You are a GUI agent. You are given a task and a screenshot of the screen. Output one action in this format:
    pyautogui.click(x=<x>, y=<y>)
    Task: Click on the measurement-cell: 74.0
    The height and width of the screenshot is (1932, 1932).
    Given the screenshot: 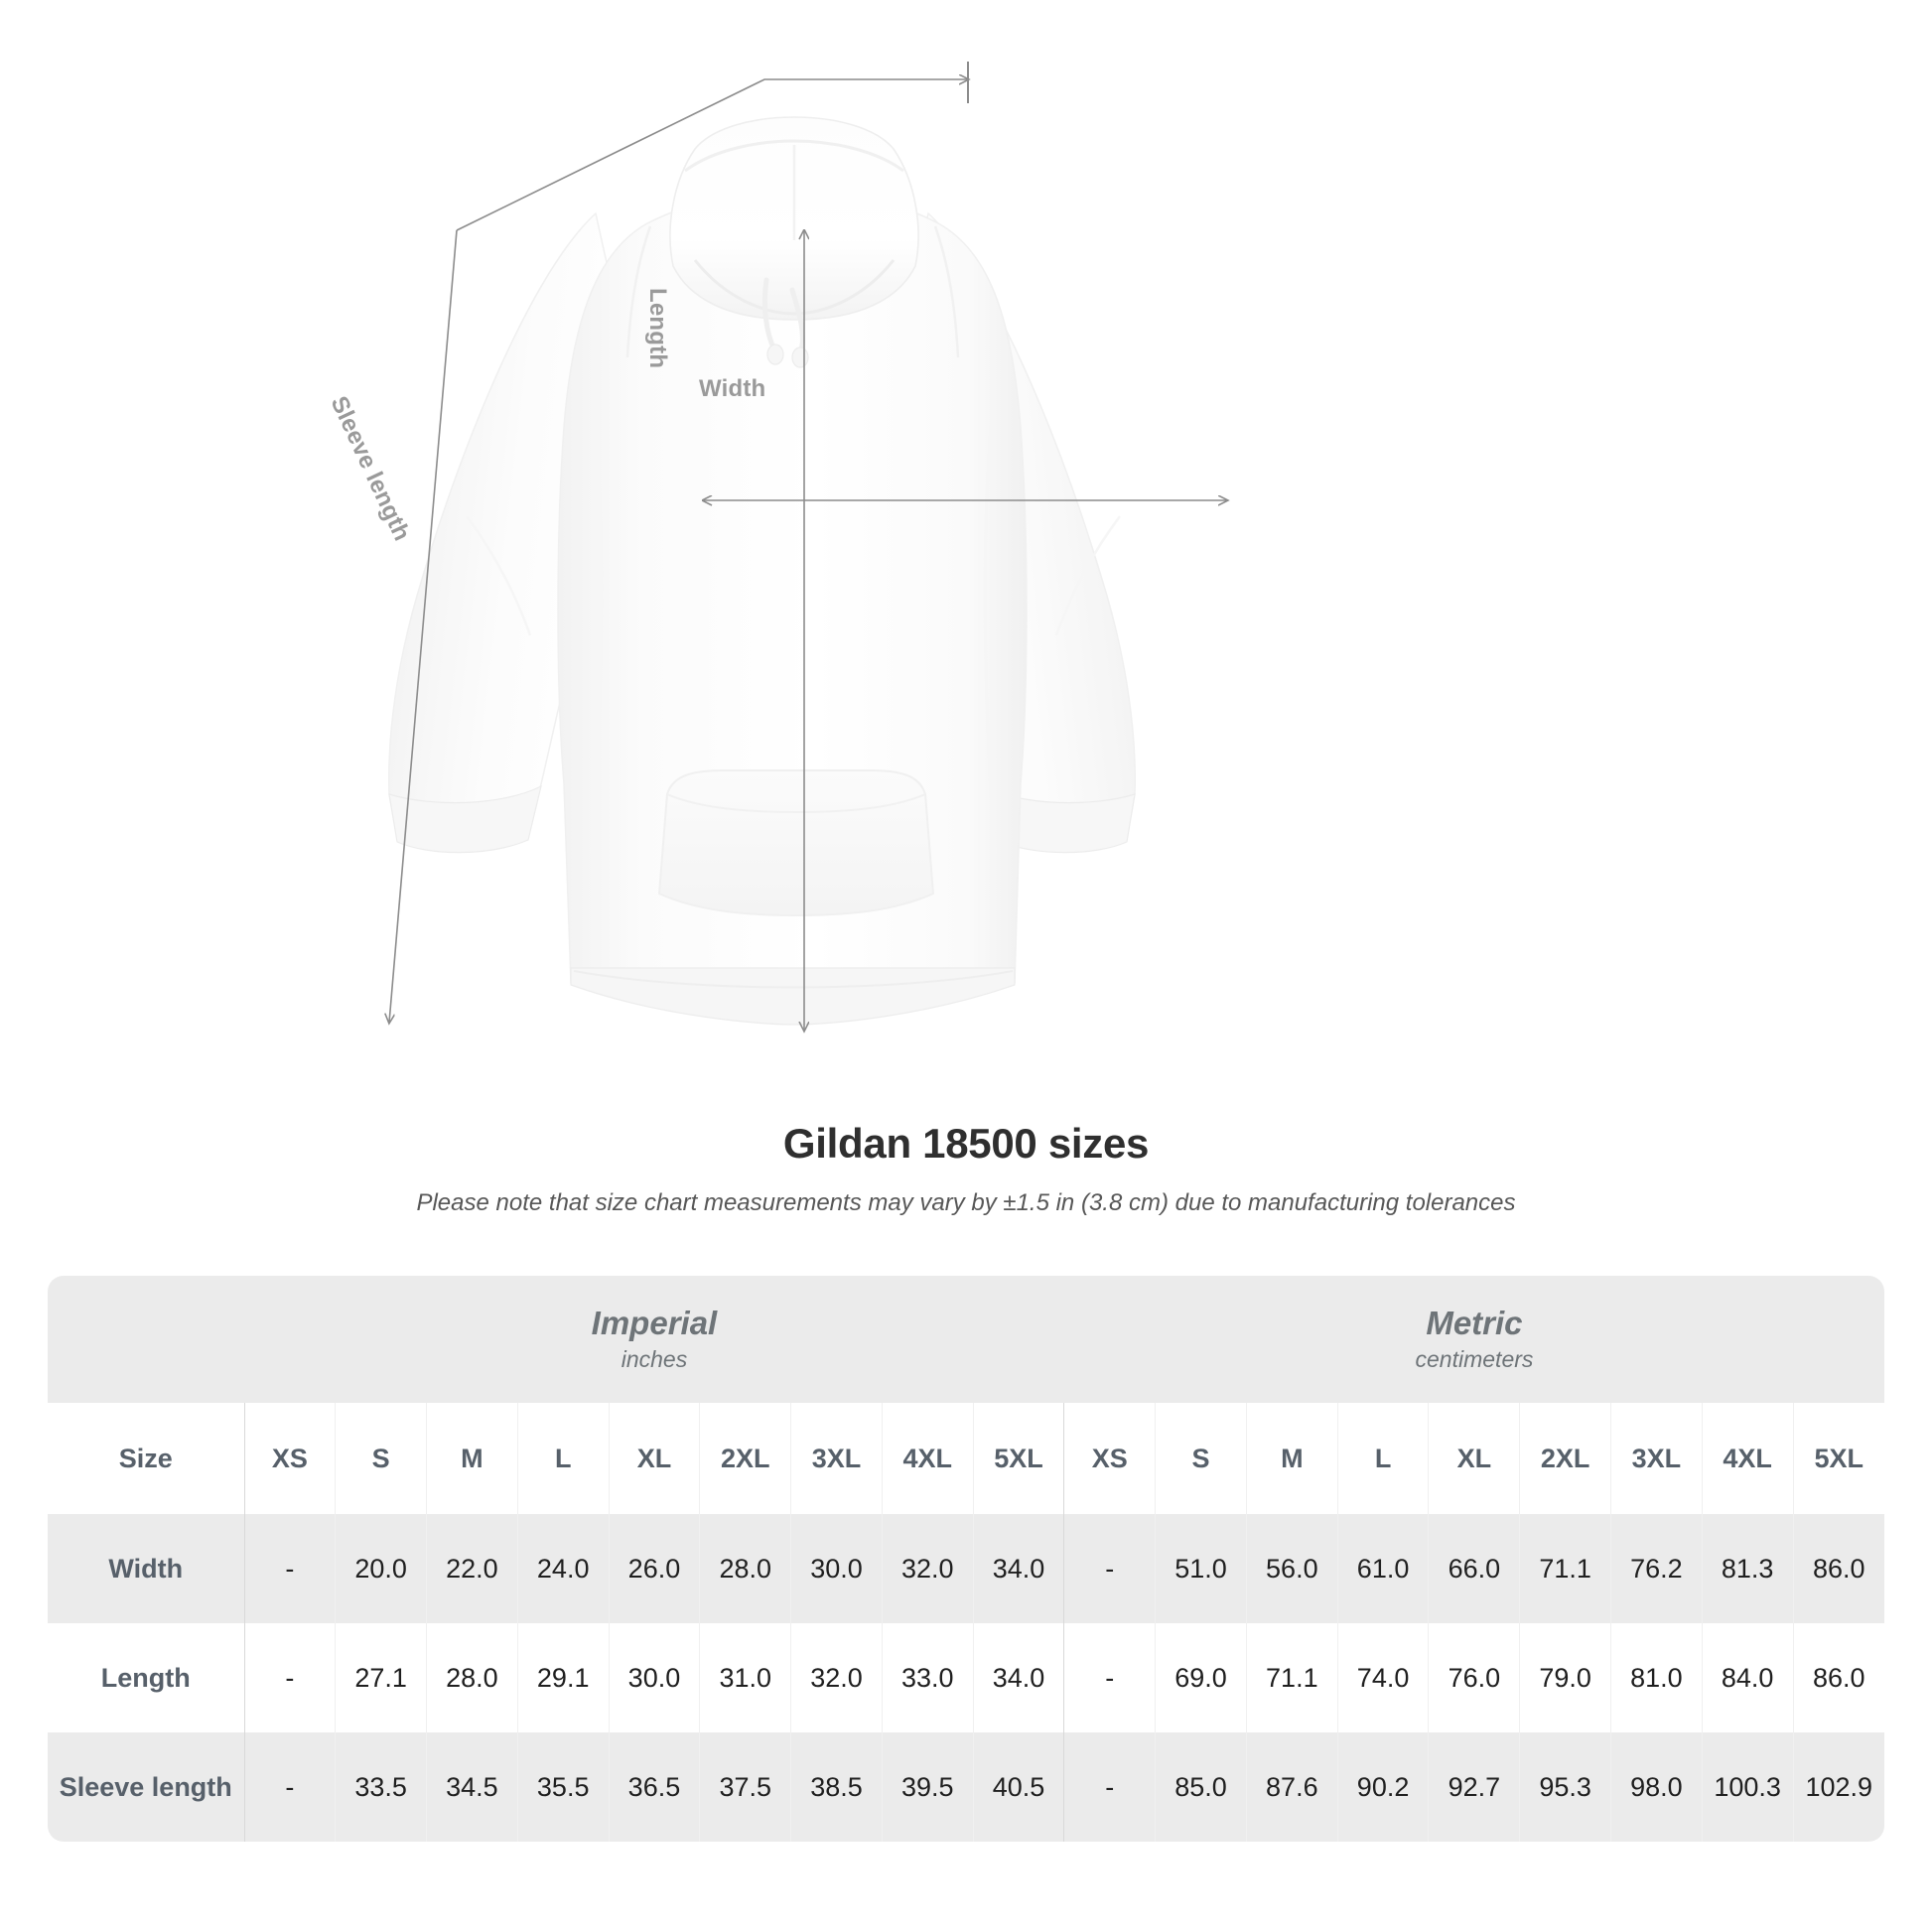 What is the action you would take?
    pyautogui.click(x=1384, y=1677)
    